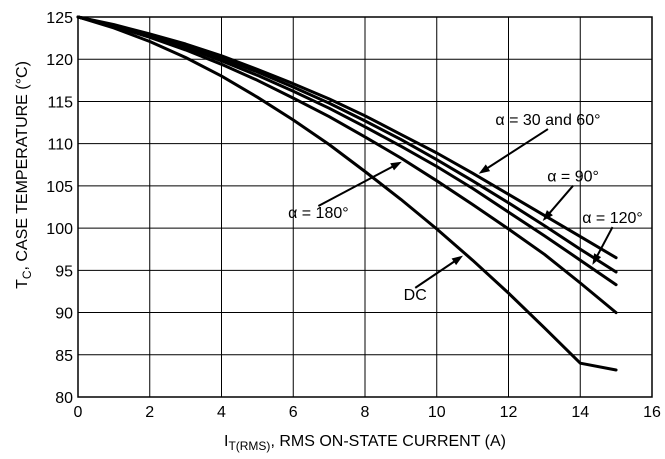 The height and width of the screenshot is (459, 665). Describe the element at coordinates (388, 441) in the screenshot. I see `x-axis-title-suffix: , RMS ON-STATE CURRENT (A)` at that location.